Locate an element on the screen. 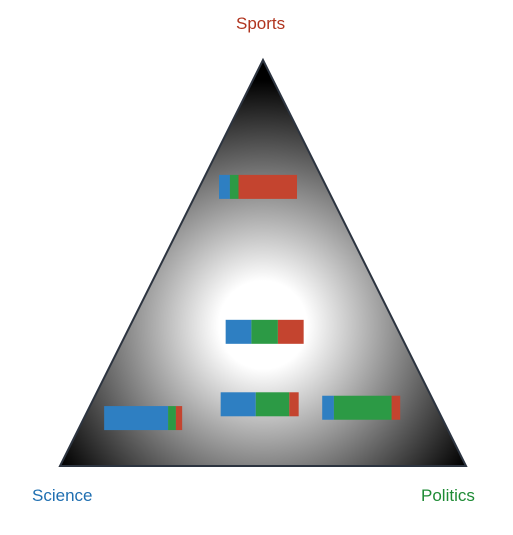  composition-bar-politics-dominant is located at coordinates (361, 407).